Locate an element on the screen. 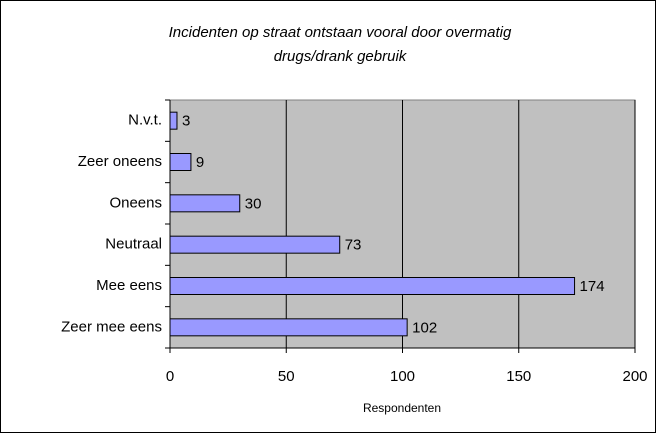 This screenshot has width=659, height=434. value-label: 174 is located at coordinates (592, 286).